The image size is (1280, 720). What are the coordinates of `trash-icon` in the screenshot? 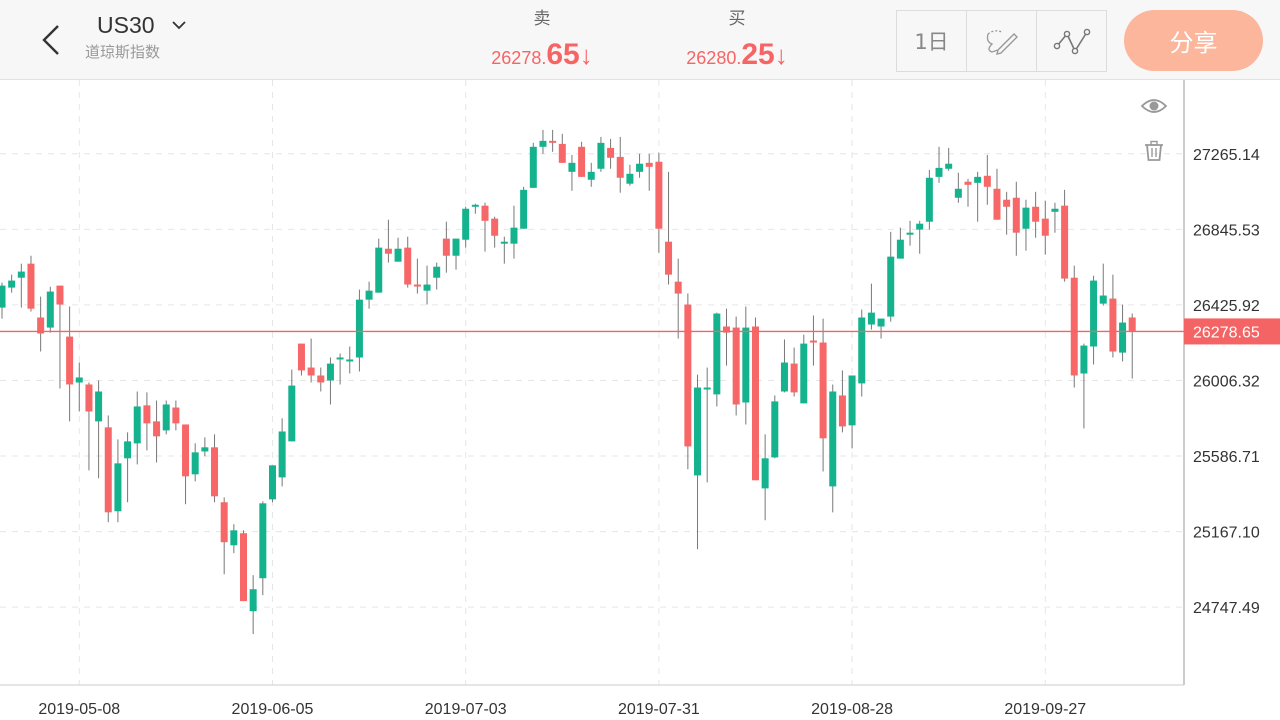 It's located at (1154, 151).